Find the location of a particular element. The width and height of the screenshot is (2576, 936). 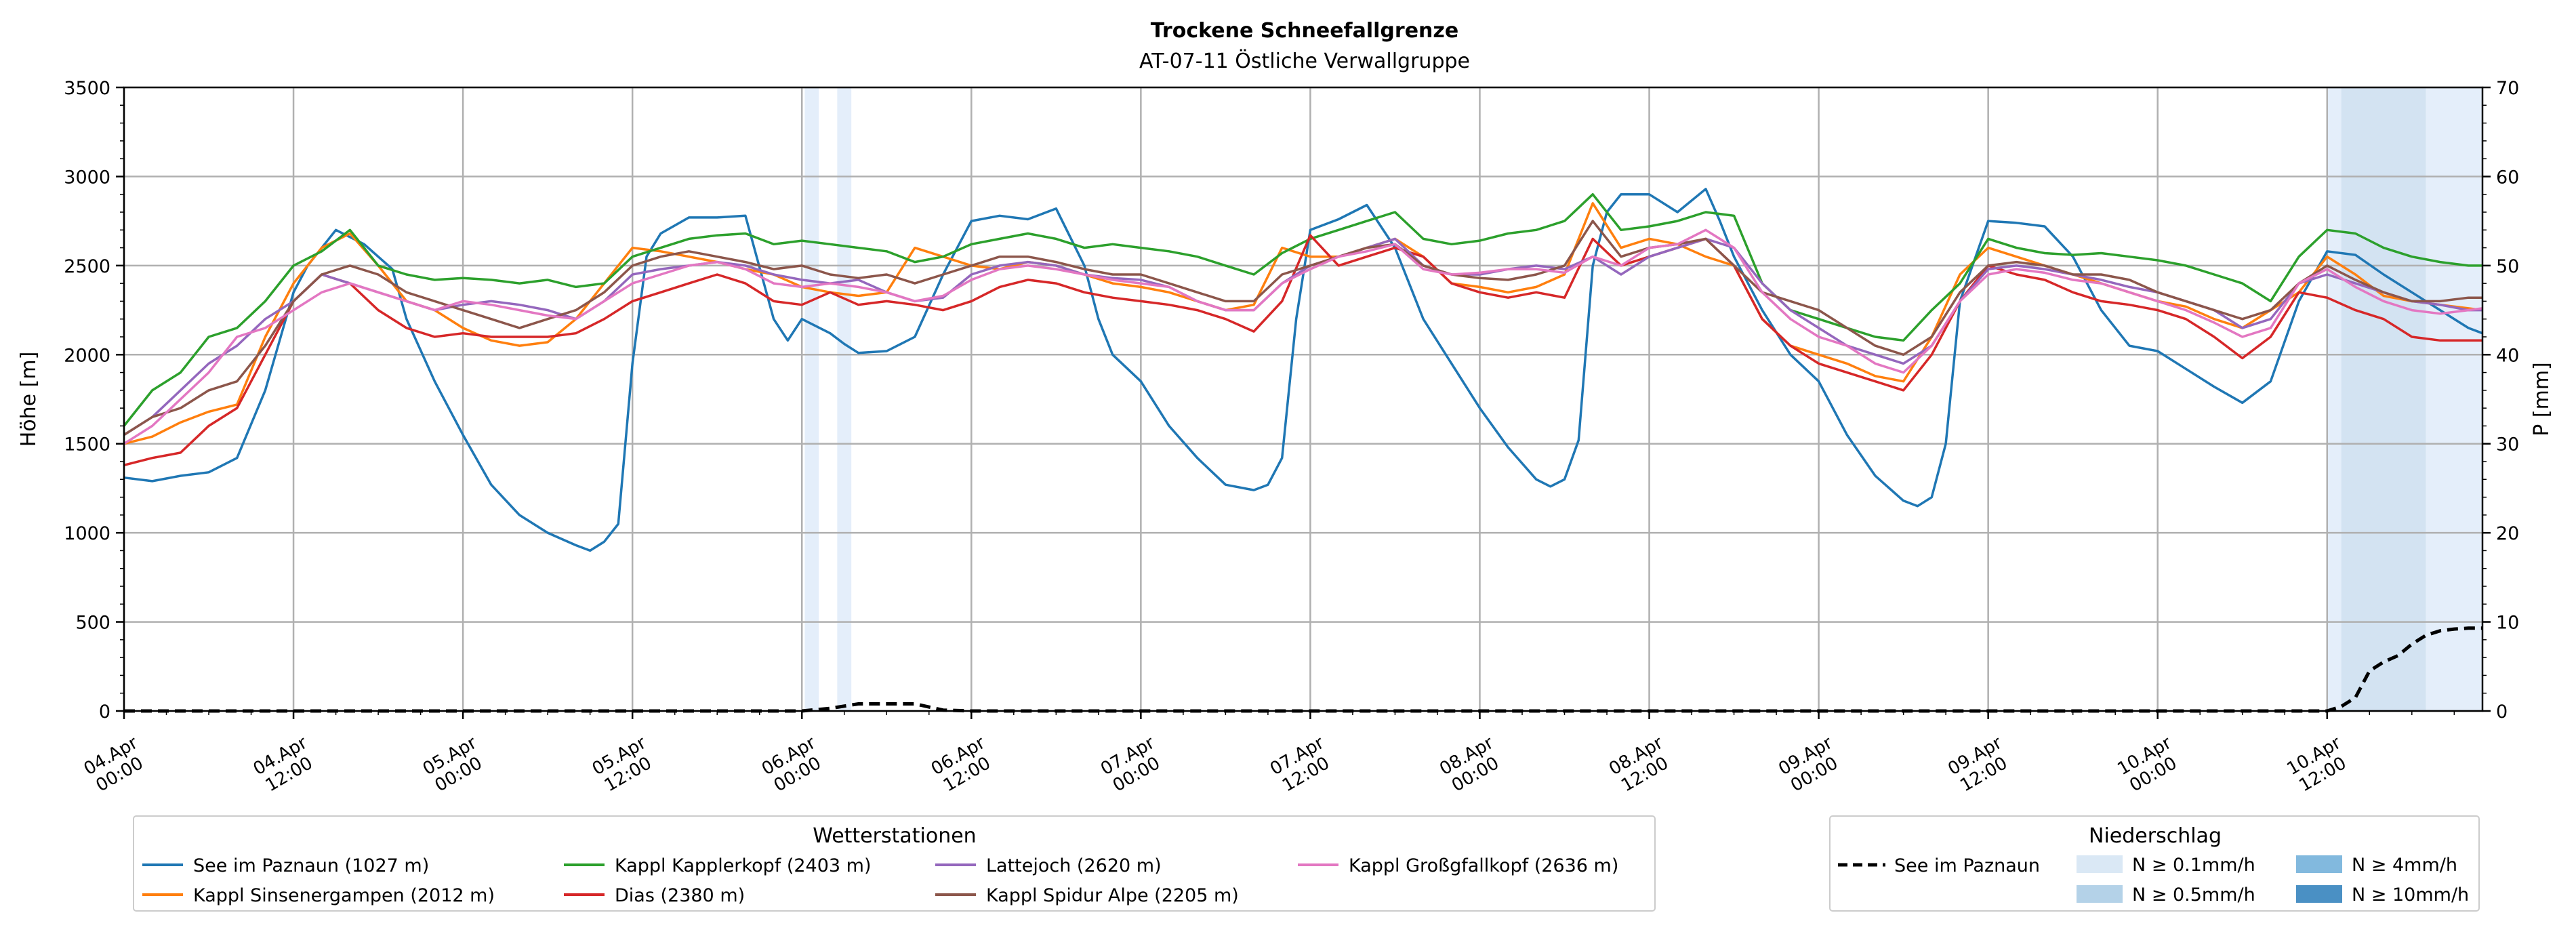

x-tick-label-1: 04.Apr12:00 is located at coordinates (285, 765).